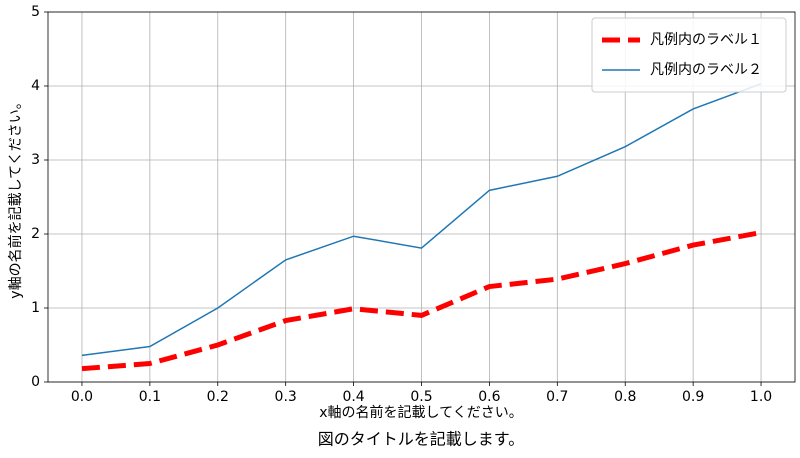  What do you see at coordinates (421, 397) in the screenshot?
I see `x-tick-label: 0.5` at bounding box center [421, 397].